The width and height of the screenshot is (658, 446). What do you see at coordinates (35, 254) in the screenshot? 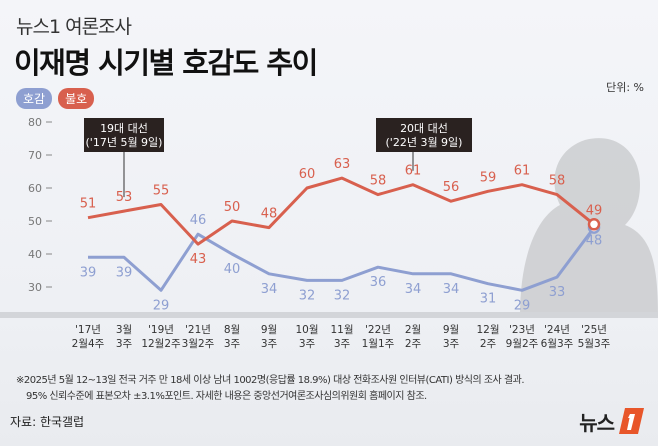
I see `y-tick-label: 40` at bounding box center [35, 254].